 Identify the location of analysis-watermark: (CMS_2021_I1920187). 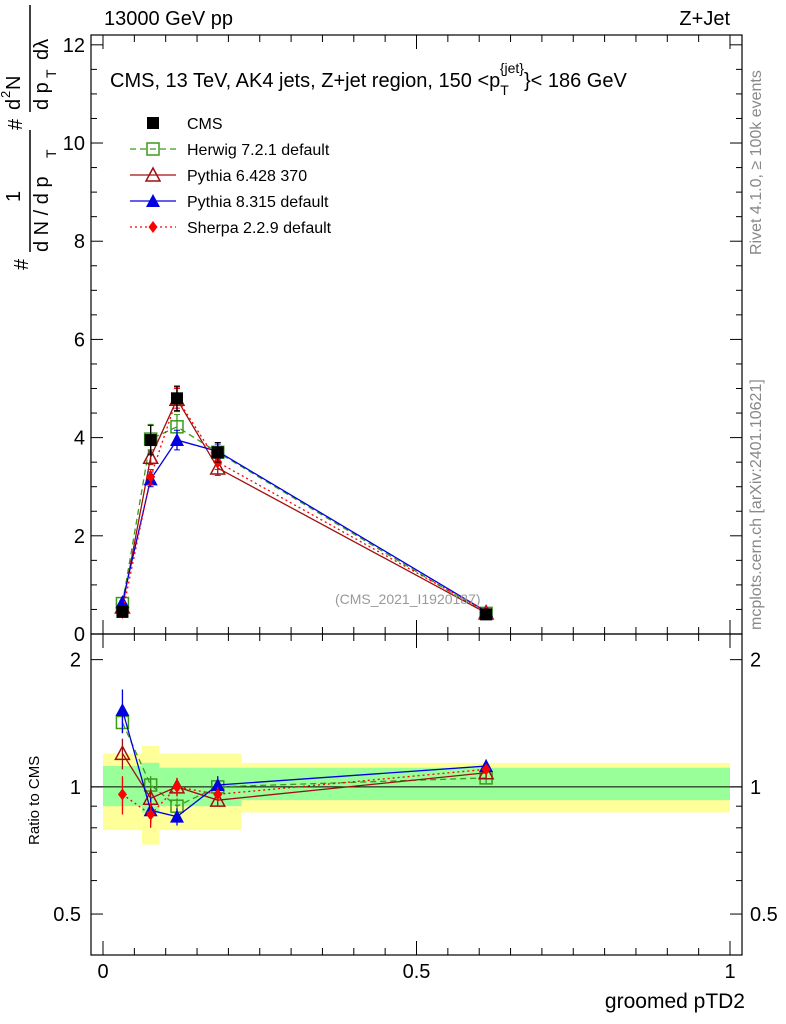
(408, 599).